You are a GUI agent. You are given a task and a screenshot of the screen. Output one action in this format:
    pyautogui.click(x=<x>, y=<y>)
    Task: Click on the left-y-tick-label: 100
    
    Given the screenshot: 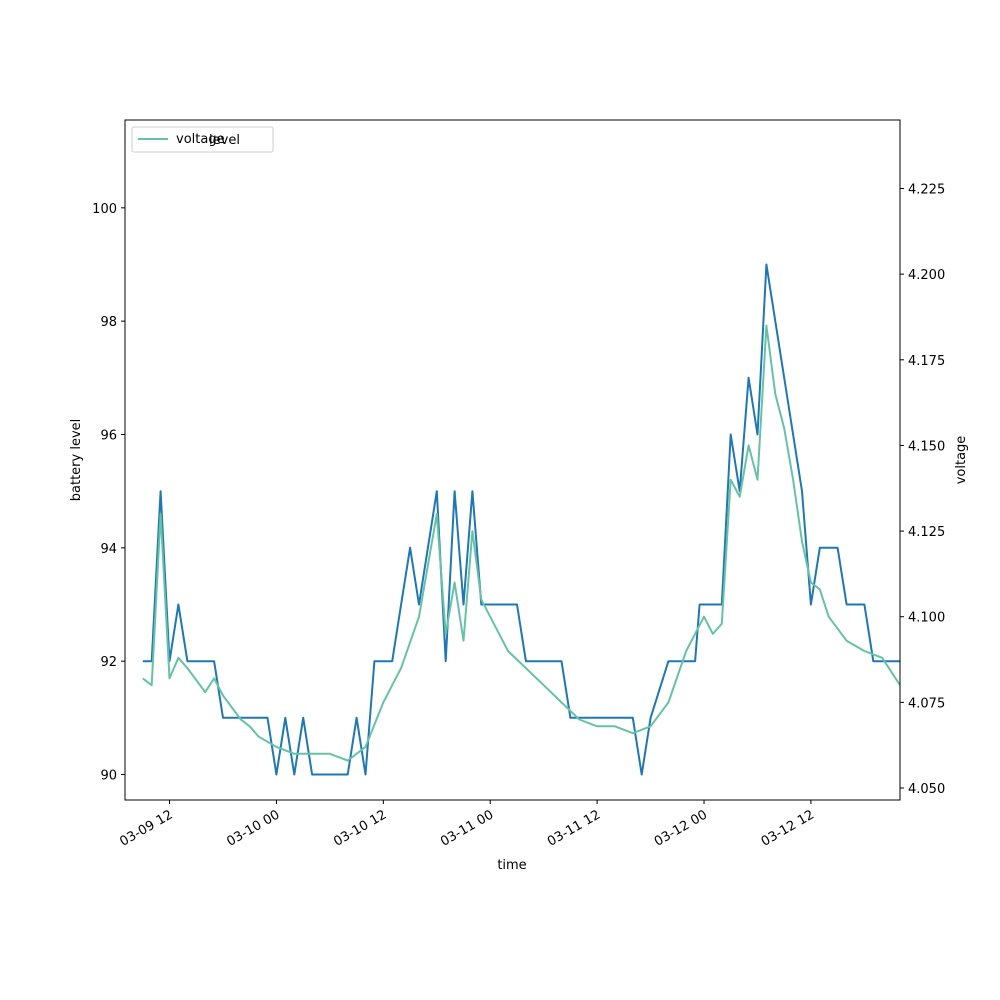 What is the action you would take?
    pyautogui.click(x=104, y=209)
    